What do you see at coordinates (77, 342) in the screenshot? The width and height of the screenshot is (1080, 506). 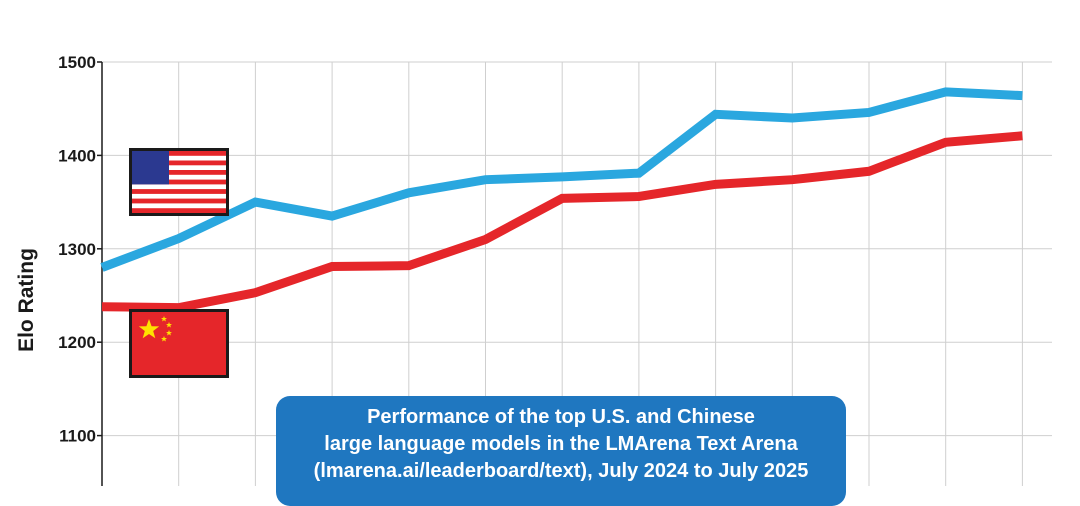 I see `y-tick-label: 1200` at bounding box center [77, 342].